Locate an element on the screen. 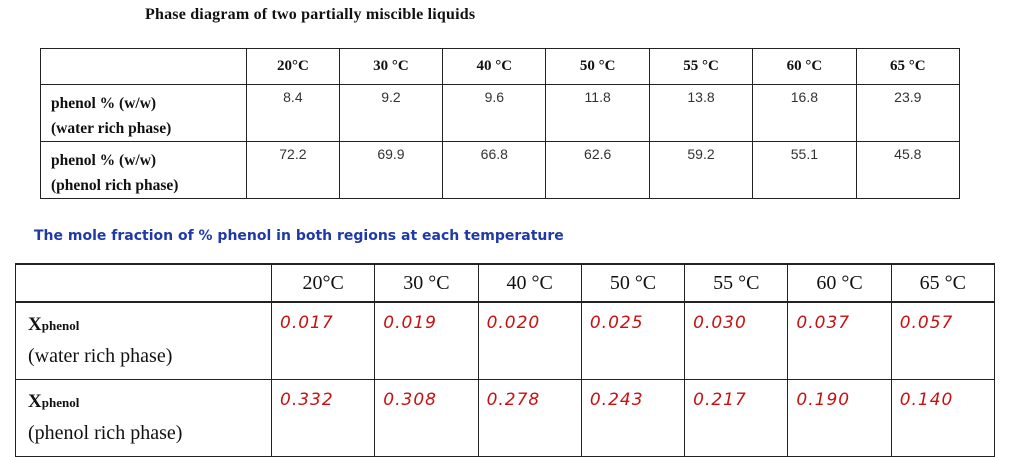 The image size is (1024, 457). table-cell: 66.8 is located at coordinates (494, 170).